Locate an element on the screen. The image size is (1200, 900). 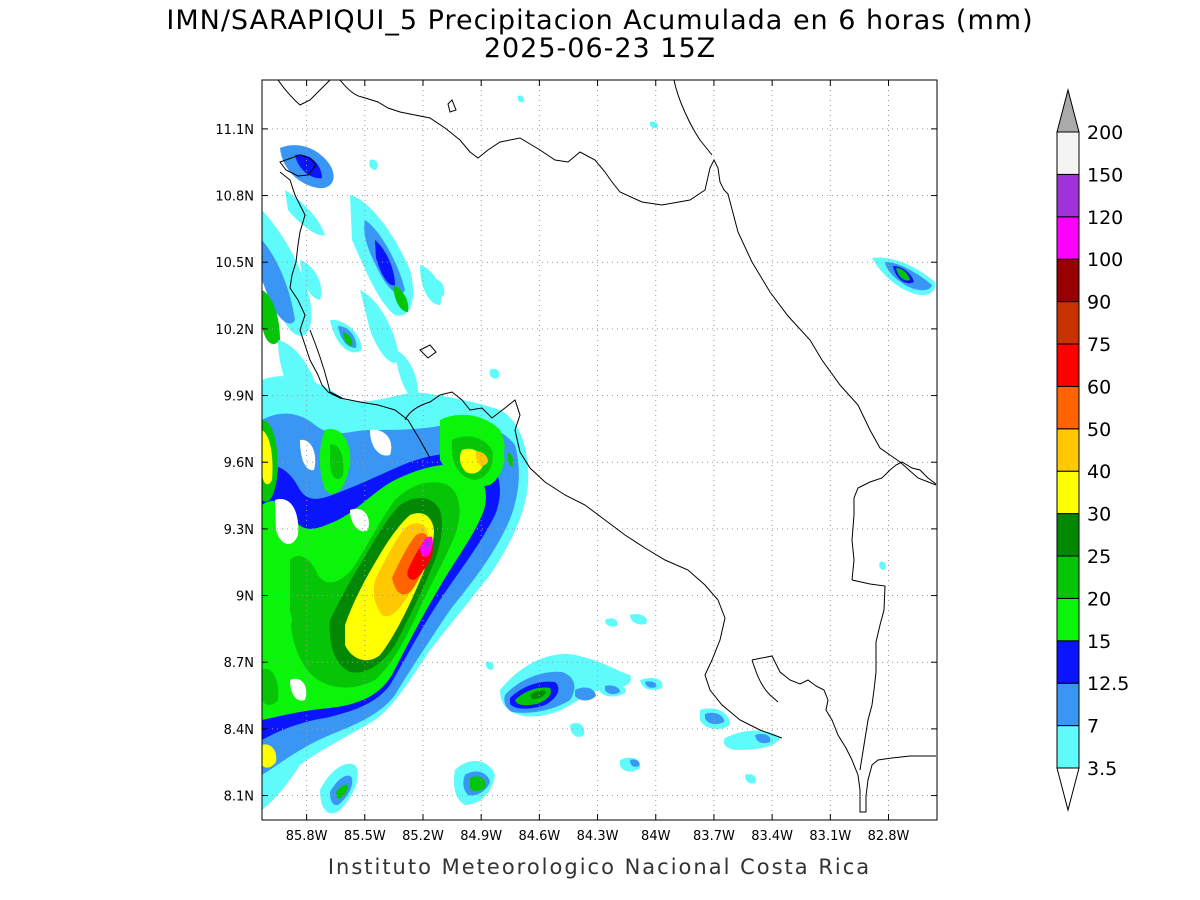
chart-datetime: 2025-06-23 15Z is located at coordinates (600, 48).